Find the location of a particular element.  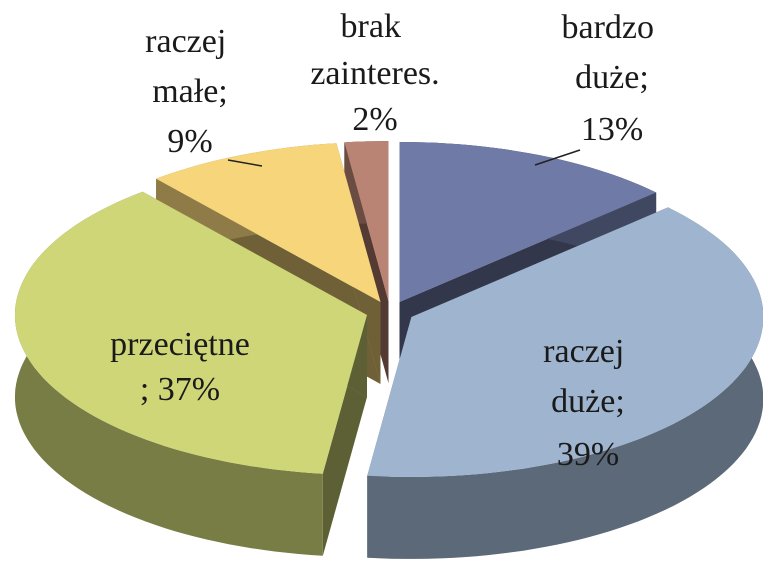

category-label-line: małe; is located at coordinates (190, 91).